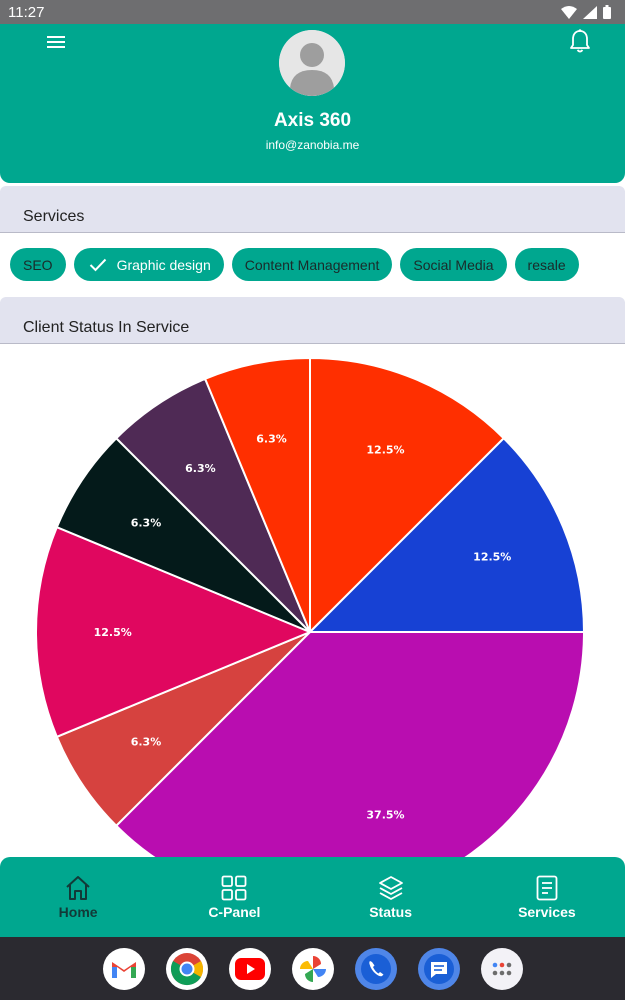  What do you see at coordinates (569, 12) in the screenshot?
I see `wifi-icon` at bounding box center [569, 12].